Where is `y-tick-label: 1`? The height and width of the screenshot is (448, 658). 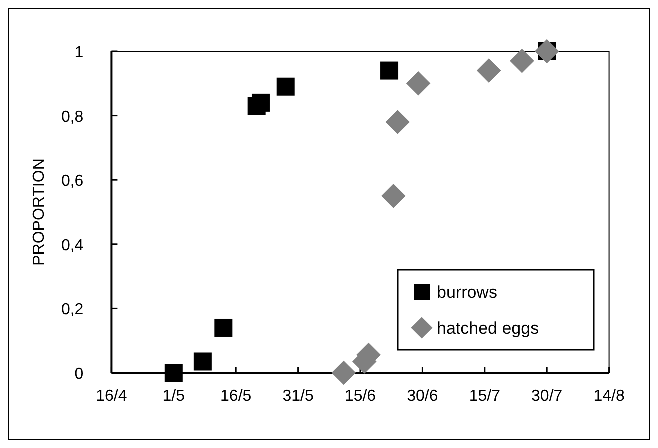
y-tick-label: 1 is located at coordinates (79, 53).